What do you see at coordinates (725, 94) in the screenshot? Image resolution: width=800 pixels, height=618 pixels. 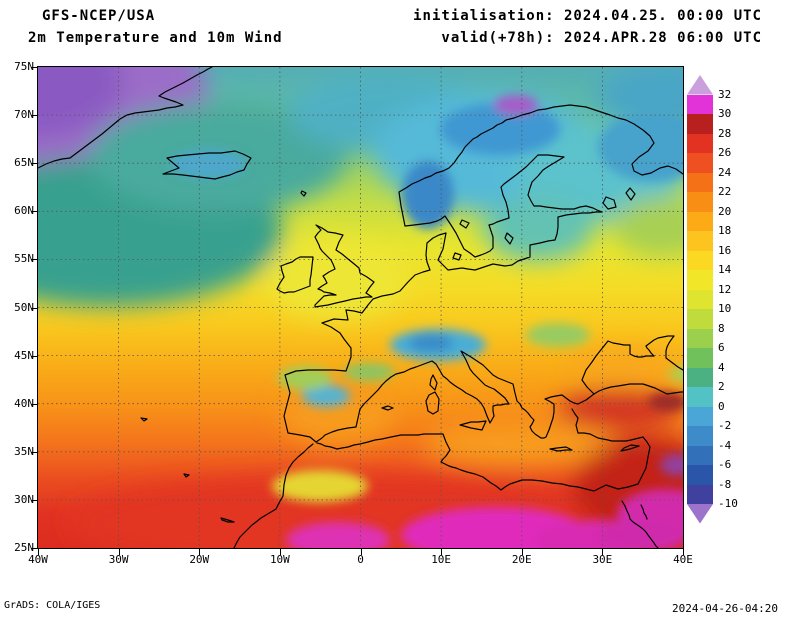 I see `colorbar-tick-label: 32` at bounding box center [725, 94].